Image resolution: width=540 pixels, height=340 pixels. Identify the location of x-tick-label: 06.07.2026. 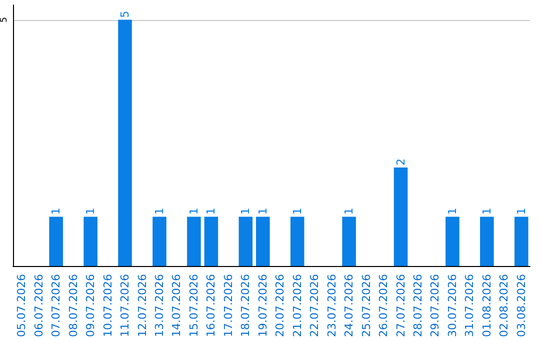
(39, 306).